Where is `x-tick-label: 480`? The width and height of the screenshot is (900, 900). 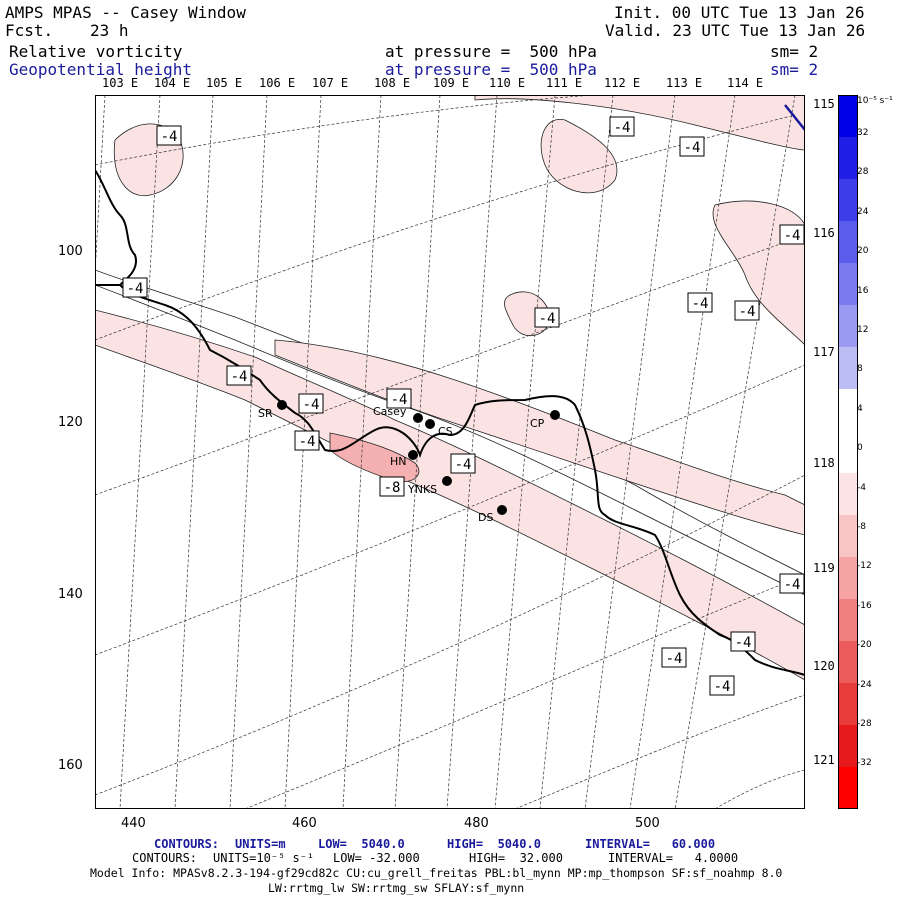
x-tick-label: 480 is located at coordinates (476, 823).